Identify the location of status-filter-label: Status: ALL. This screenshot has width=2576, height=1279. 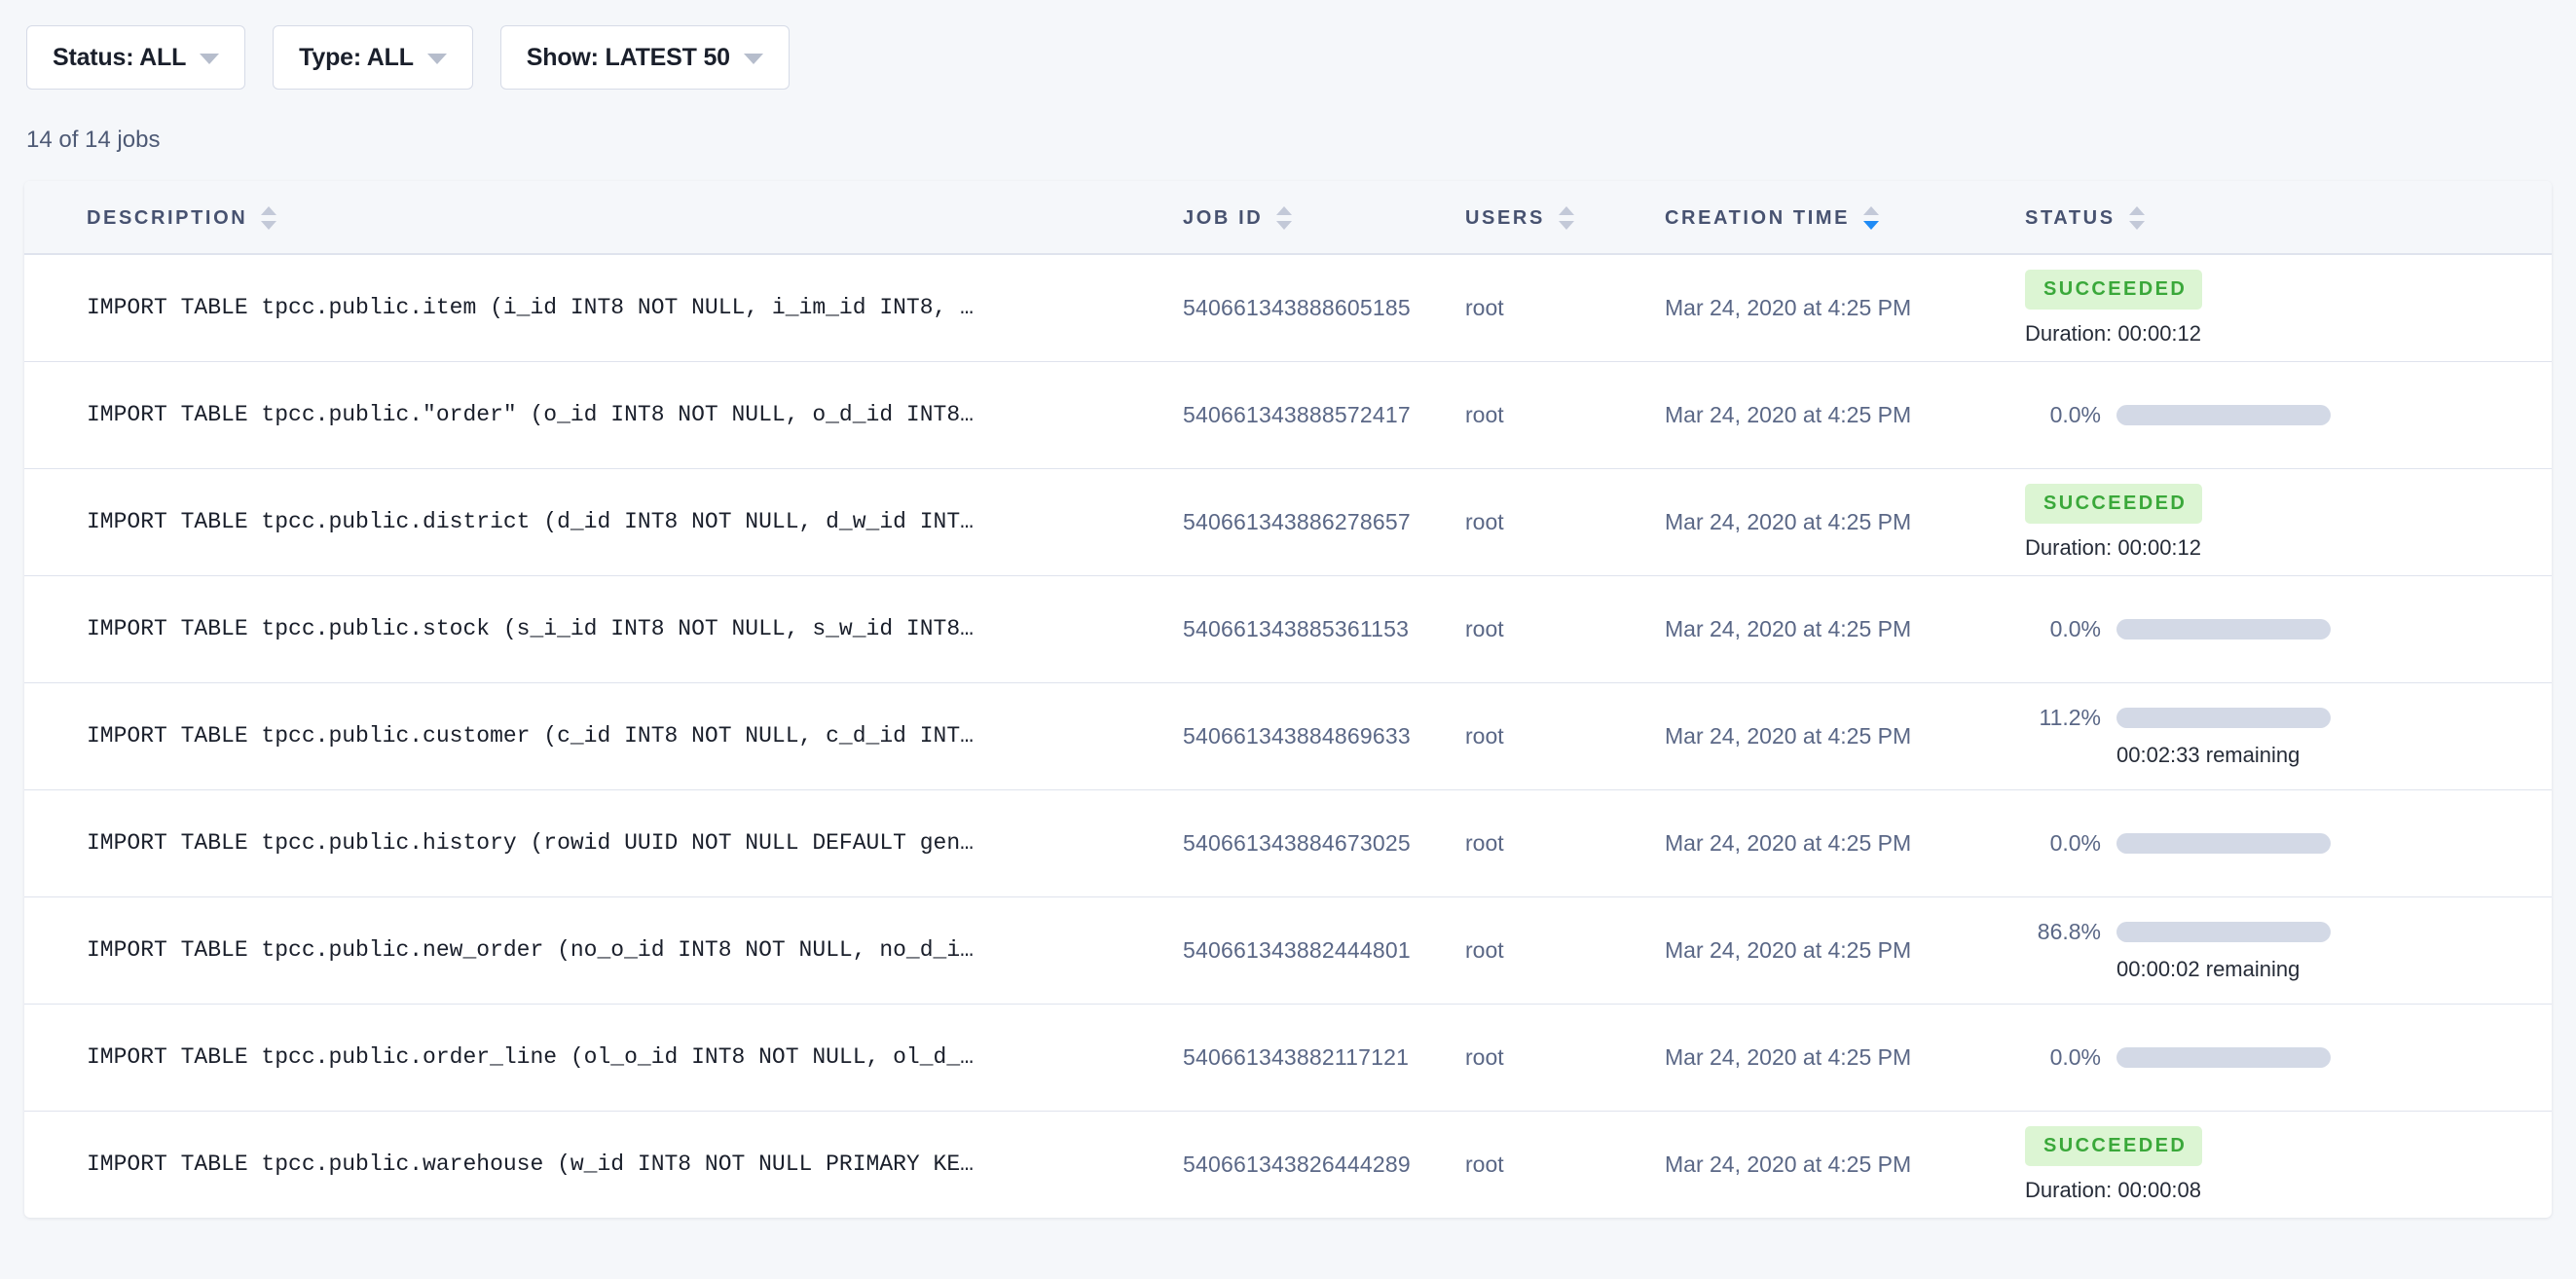
(120, 57).